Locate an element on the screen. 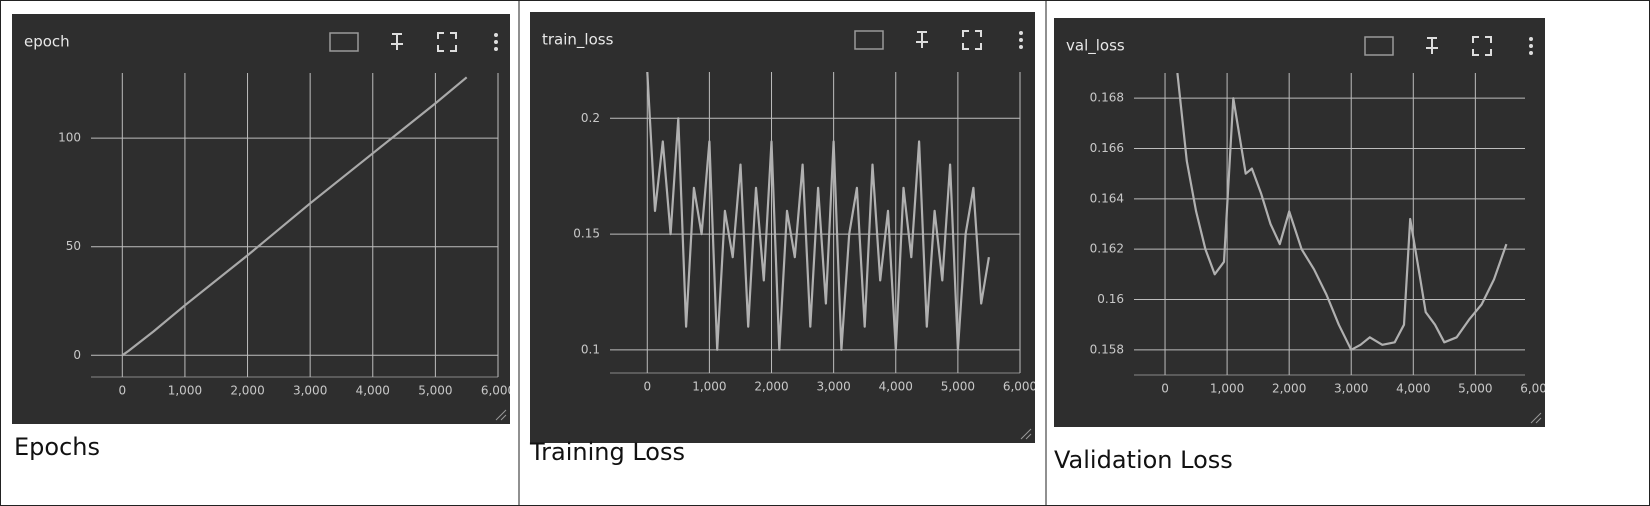 This screenshot has width=1650, height=506. y-tick-label: 0.16 is located at coordinates (1110, 299).